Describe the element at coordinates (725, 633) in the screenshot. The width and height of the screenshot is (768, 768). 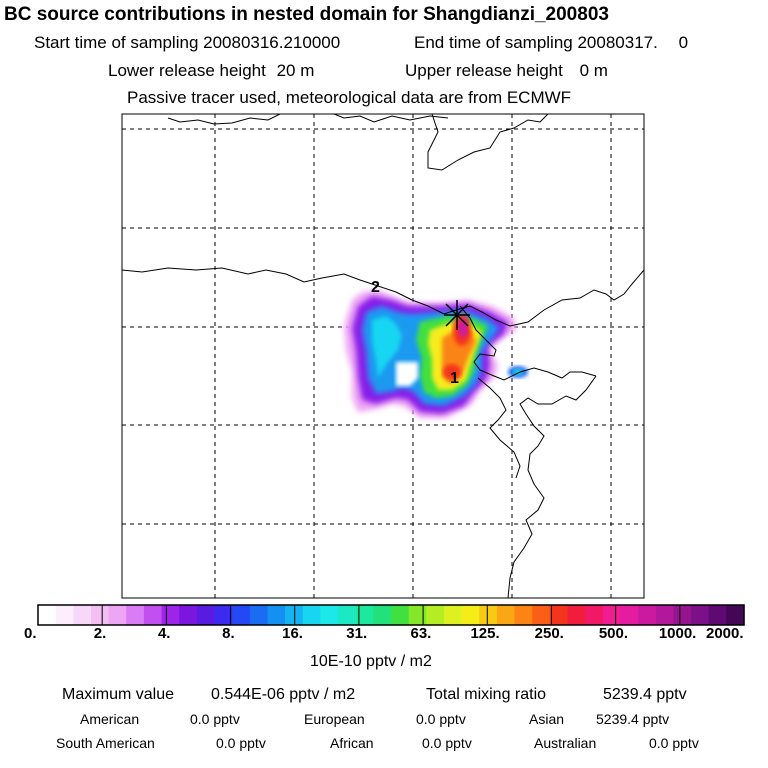
I see `color-scale-tick-label: 2000.` at that location.